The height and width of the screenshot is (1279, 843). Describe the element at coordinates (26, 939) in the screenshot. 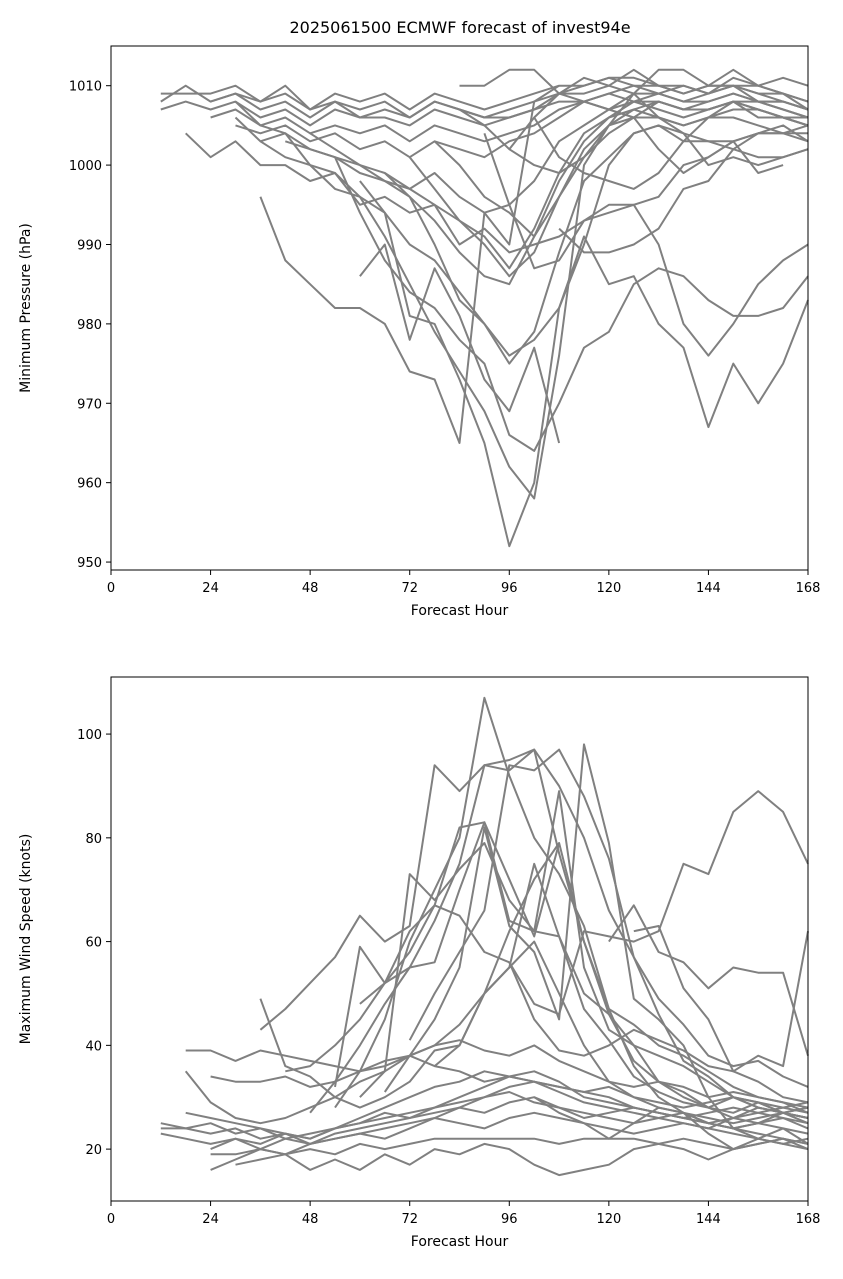

I see `wind-y-axis-label: Maximum Wind Speed (knots)` at that location.